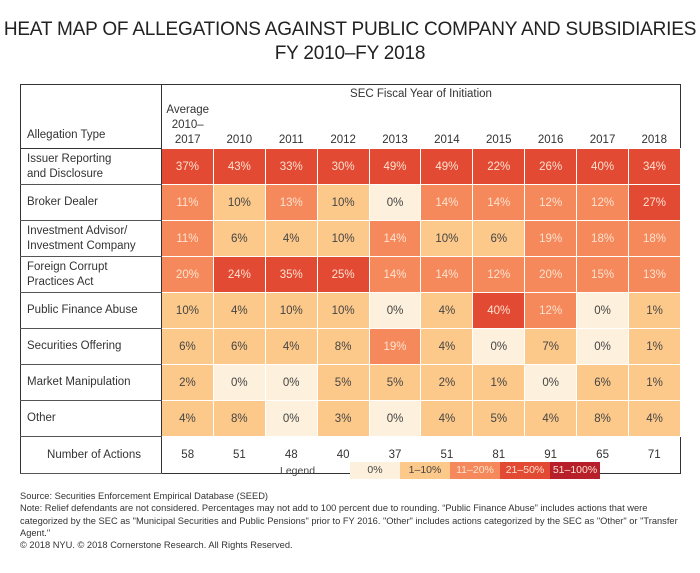  I want to click on row-label: Issuer Reporting and Disclosure, so click(91, 166).